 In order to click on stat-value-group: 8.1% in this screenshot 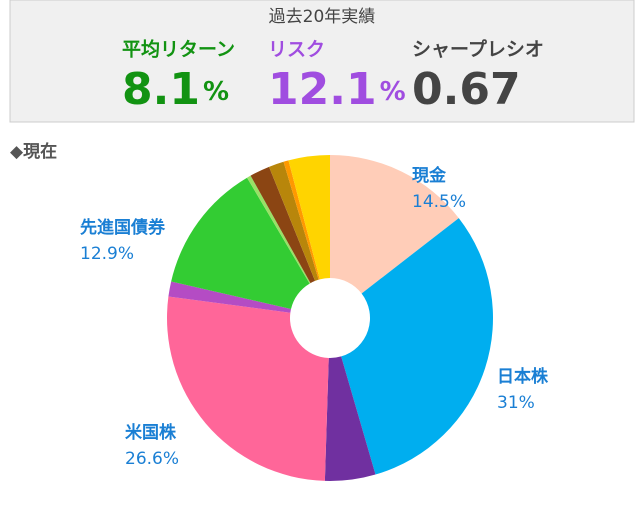, I will do `click(175, 89)`.